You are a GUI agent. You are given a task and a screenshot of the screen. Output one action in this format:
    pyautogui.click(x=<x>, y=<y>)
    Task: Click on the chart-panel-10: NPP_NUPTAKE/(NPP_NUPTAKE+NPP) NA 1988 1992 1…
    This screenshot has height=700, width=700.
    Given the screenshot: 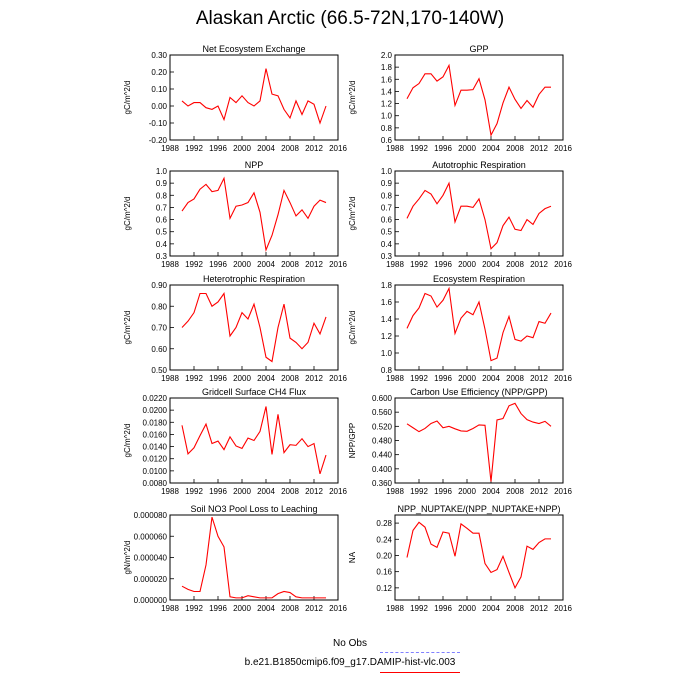 What is the action you would take?
    pyautogui.click(x=460, y=558)
    